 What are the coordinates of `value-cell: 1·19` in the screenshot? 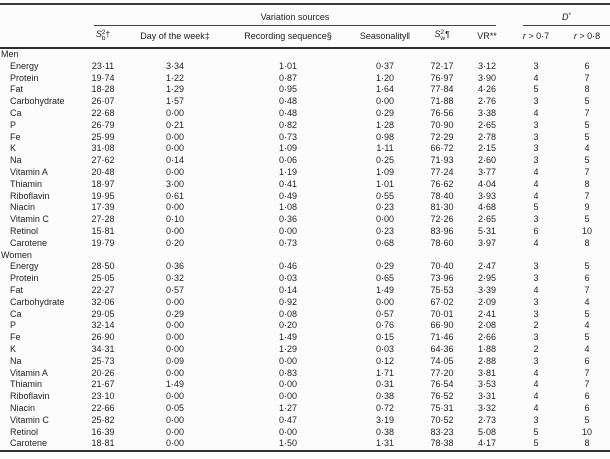 It's located at (287, 171).